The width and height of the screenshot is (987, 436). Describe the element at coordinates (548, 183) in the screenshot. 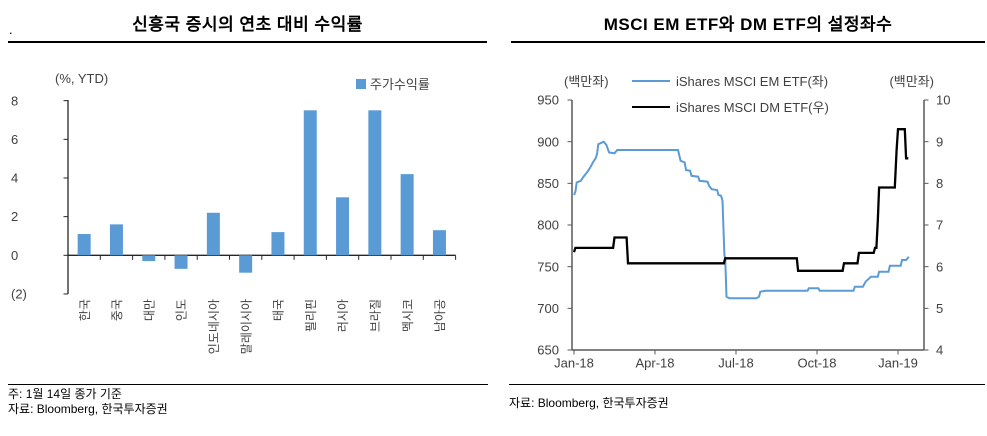

I see `left-y-tick-label: 850` at that location.